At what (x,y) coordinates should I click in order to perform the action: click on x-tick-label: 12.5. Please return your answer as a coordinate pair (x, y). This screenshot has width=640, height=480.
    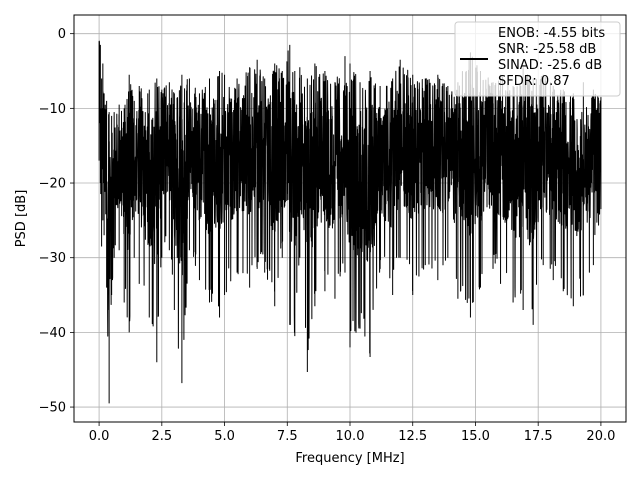
    Looking at the image, I should click on (412, 436).